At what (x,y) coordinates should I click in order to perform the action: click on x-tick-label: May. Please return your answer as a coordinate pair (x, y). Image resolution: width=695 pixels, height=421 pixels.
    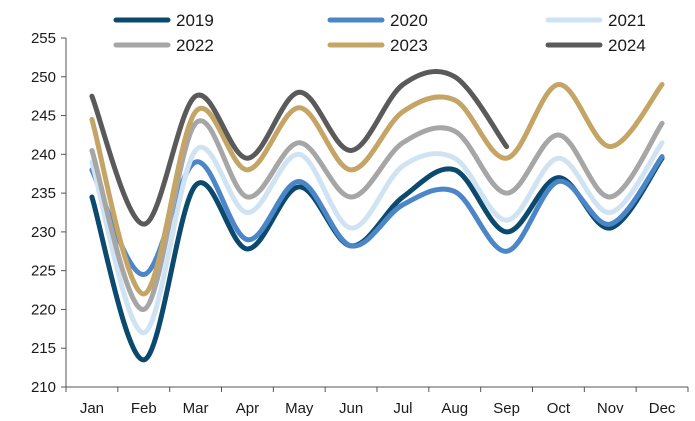
    Looking at the image, I should click on (299, 408).